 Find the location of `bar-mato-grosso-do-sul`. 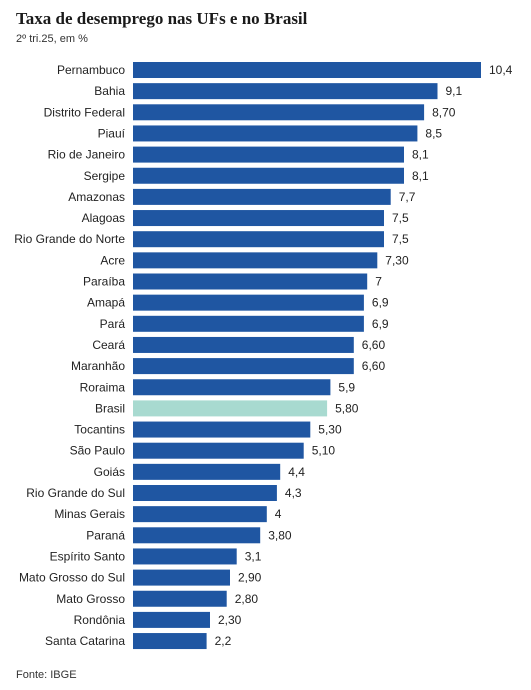

bar-mato-grosso-do-sul is located at coordinates (181, 577).